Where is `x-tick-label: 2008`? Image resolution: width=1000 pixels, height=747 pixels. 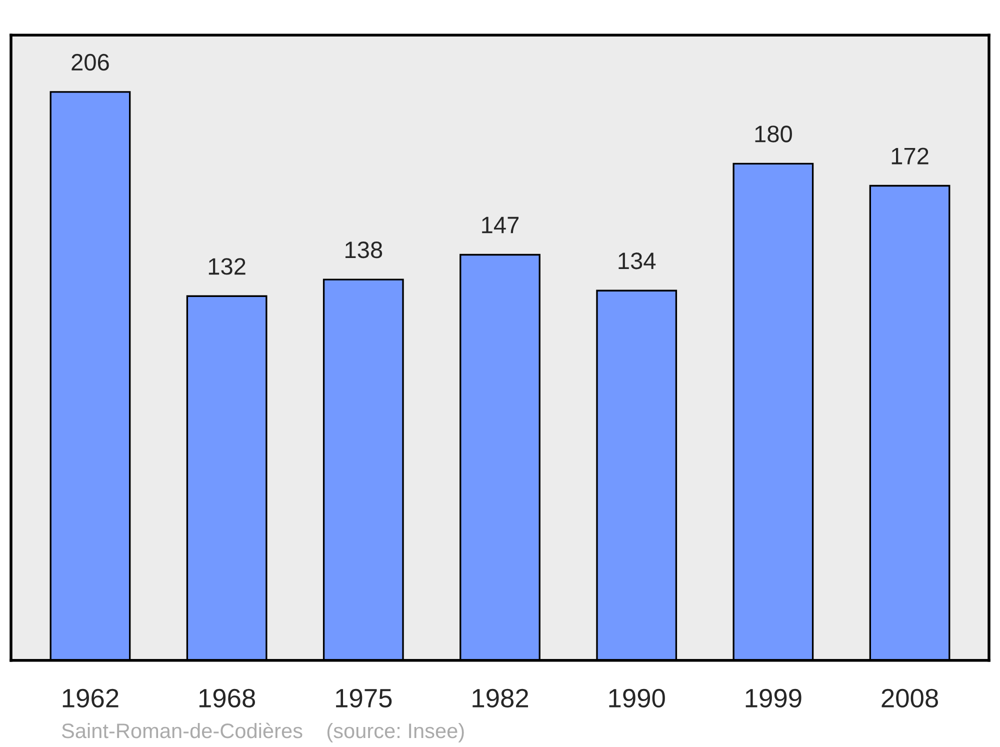 x-tick-label: 2008 is located at coordinates (910, 698).